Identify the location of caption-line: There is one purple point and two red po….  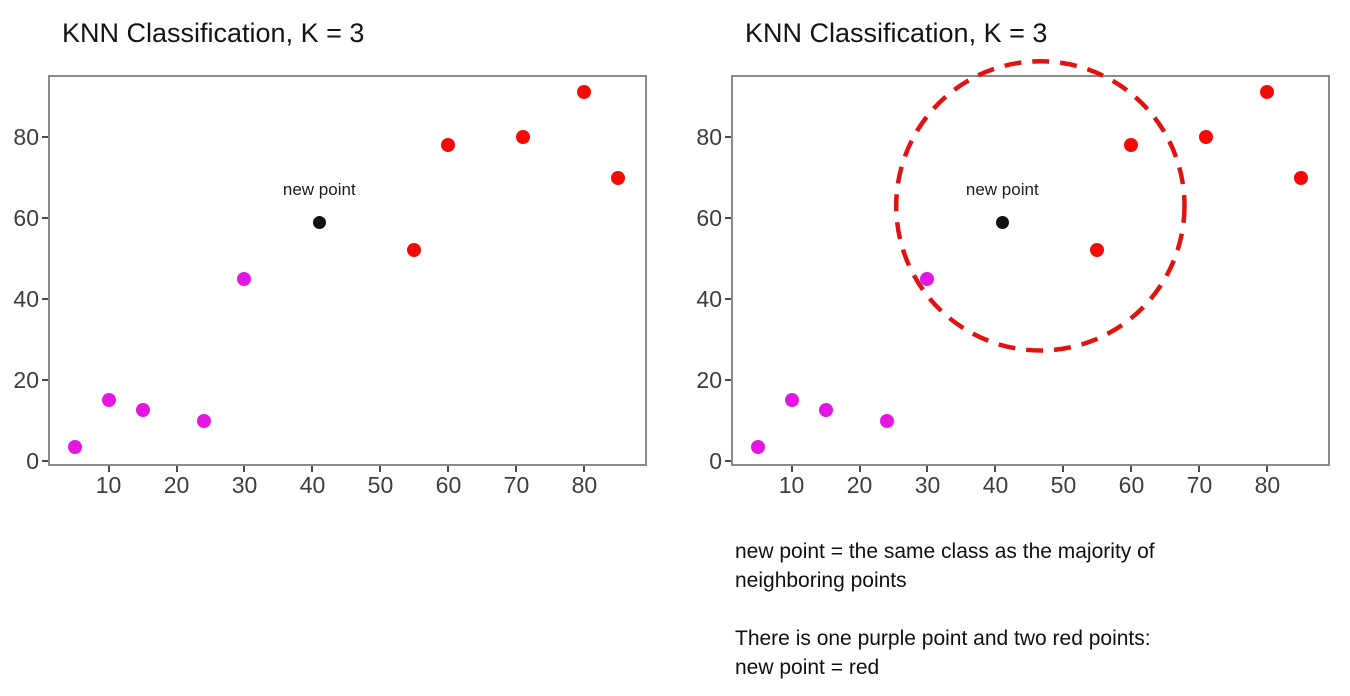
(943, 638).